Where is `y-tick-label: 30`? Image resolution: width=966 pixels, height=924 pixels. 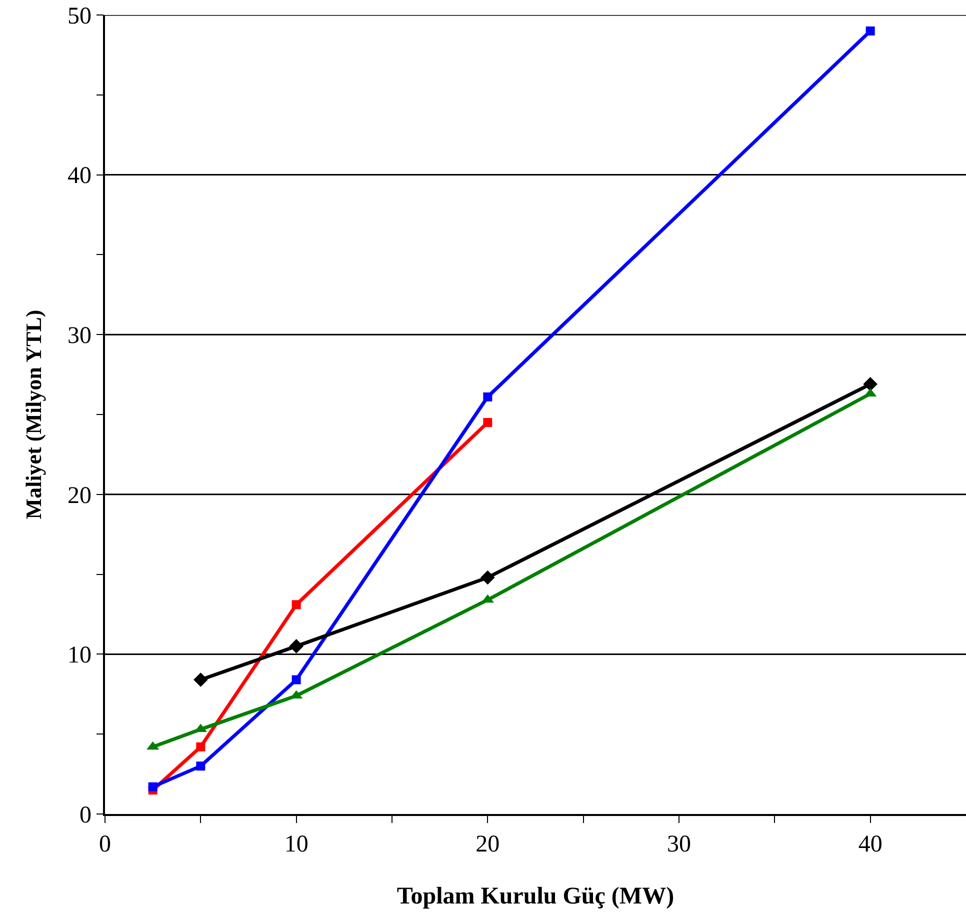 y-tick-label: 30 is located at coordinates (79, 336).